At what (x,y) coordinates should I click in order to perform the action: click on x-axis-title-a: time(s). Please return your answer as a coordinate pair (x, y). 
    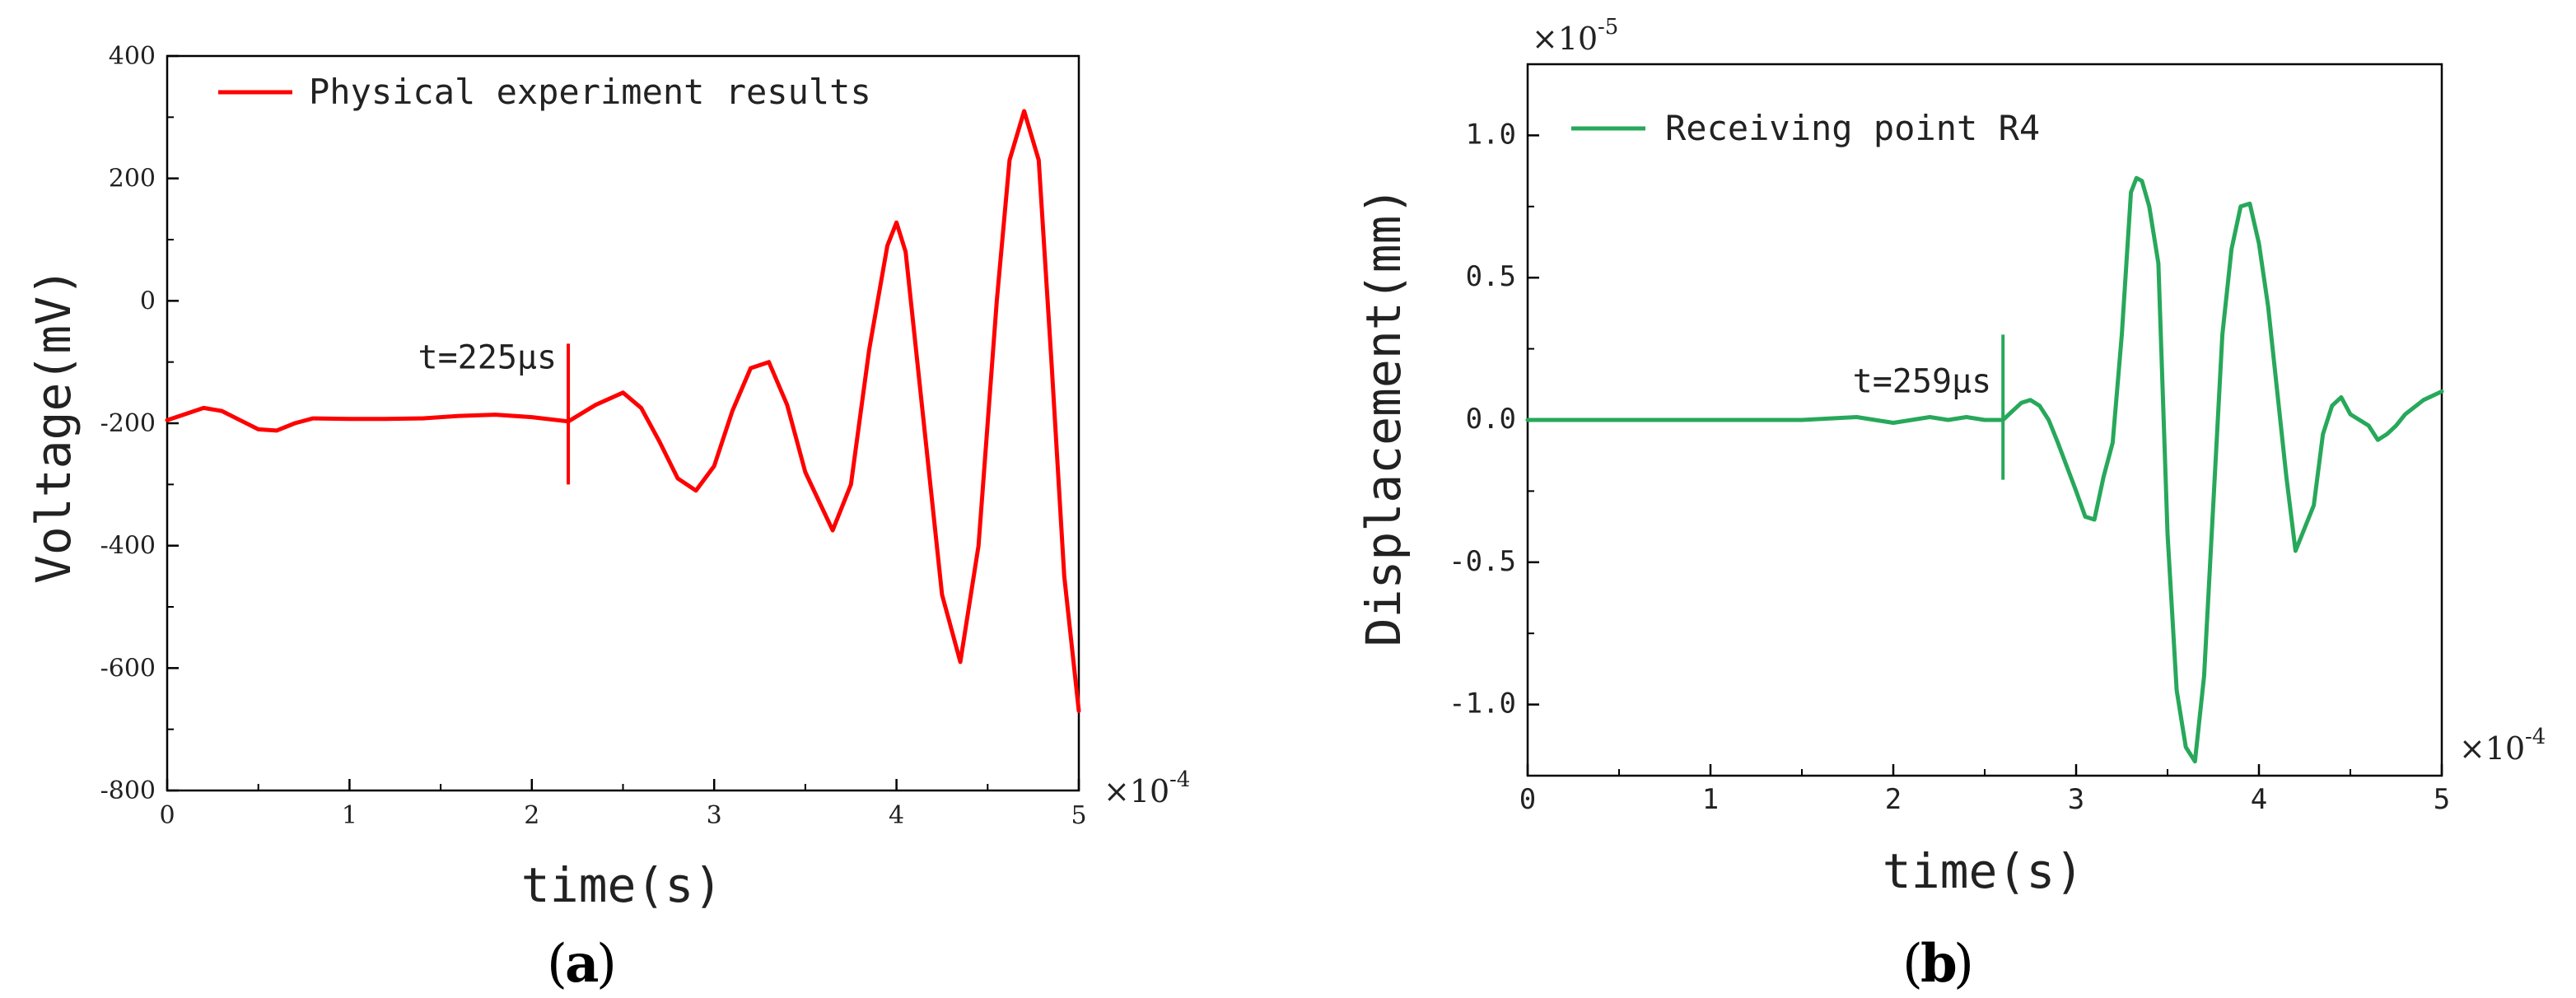
    Looking at the image, I should click on (621, 885).